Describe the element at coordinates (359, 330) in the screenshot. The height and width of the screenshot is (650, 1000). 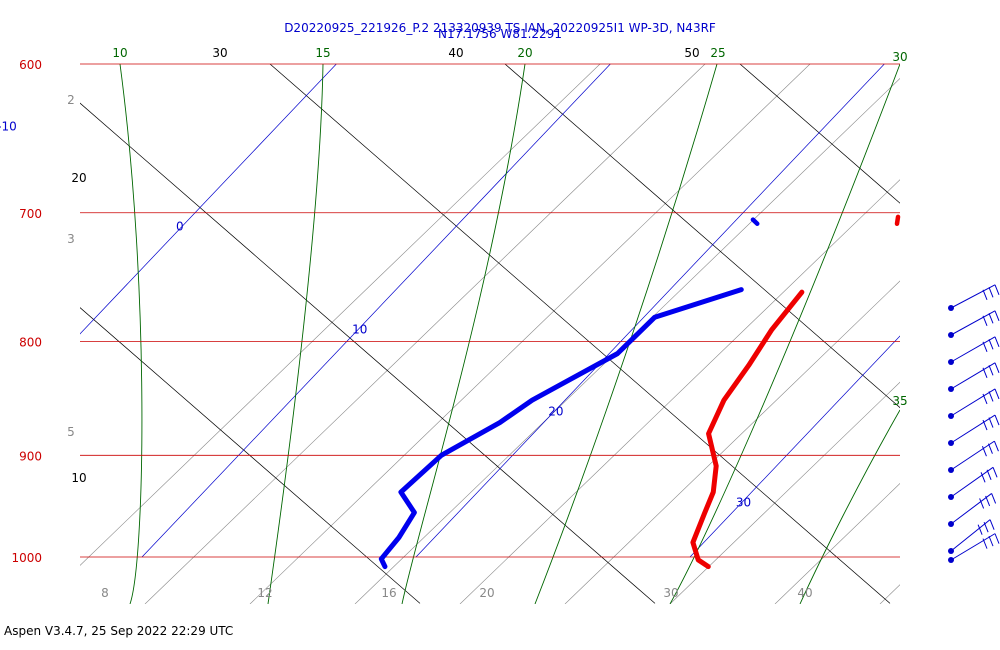
I see `isotherm-label: 10` at that location.